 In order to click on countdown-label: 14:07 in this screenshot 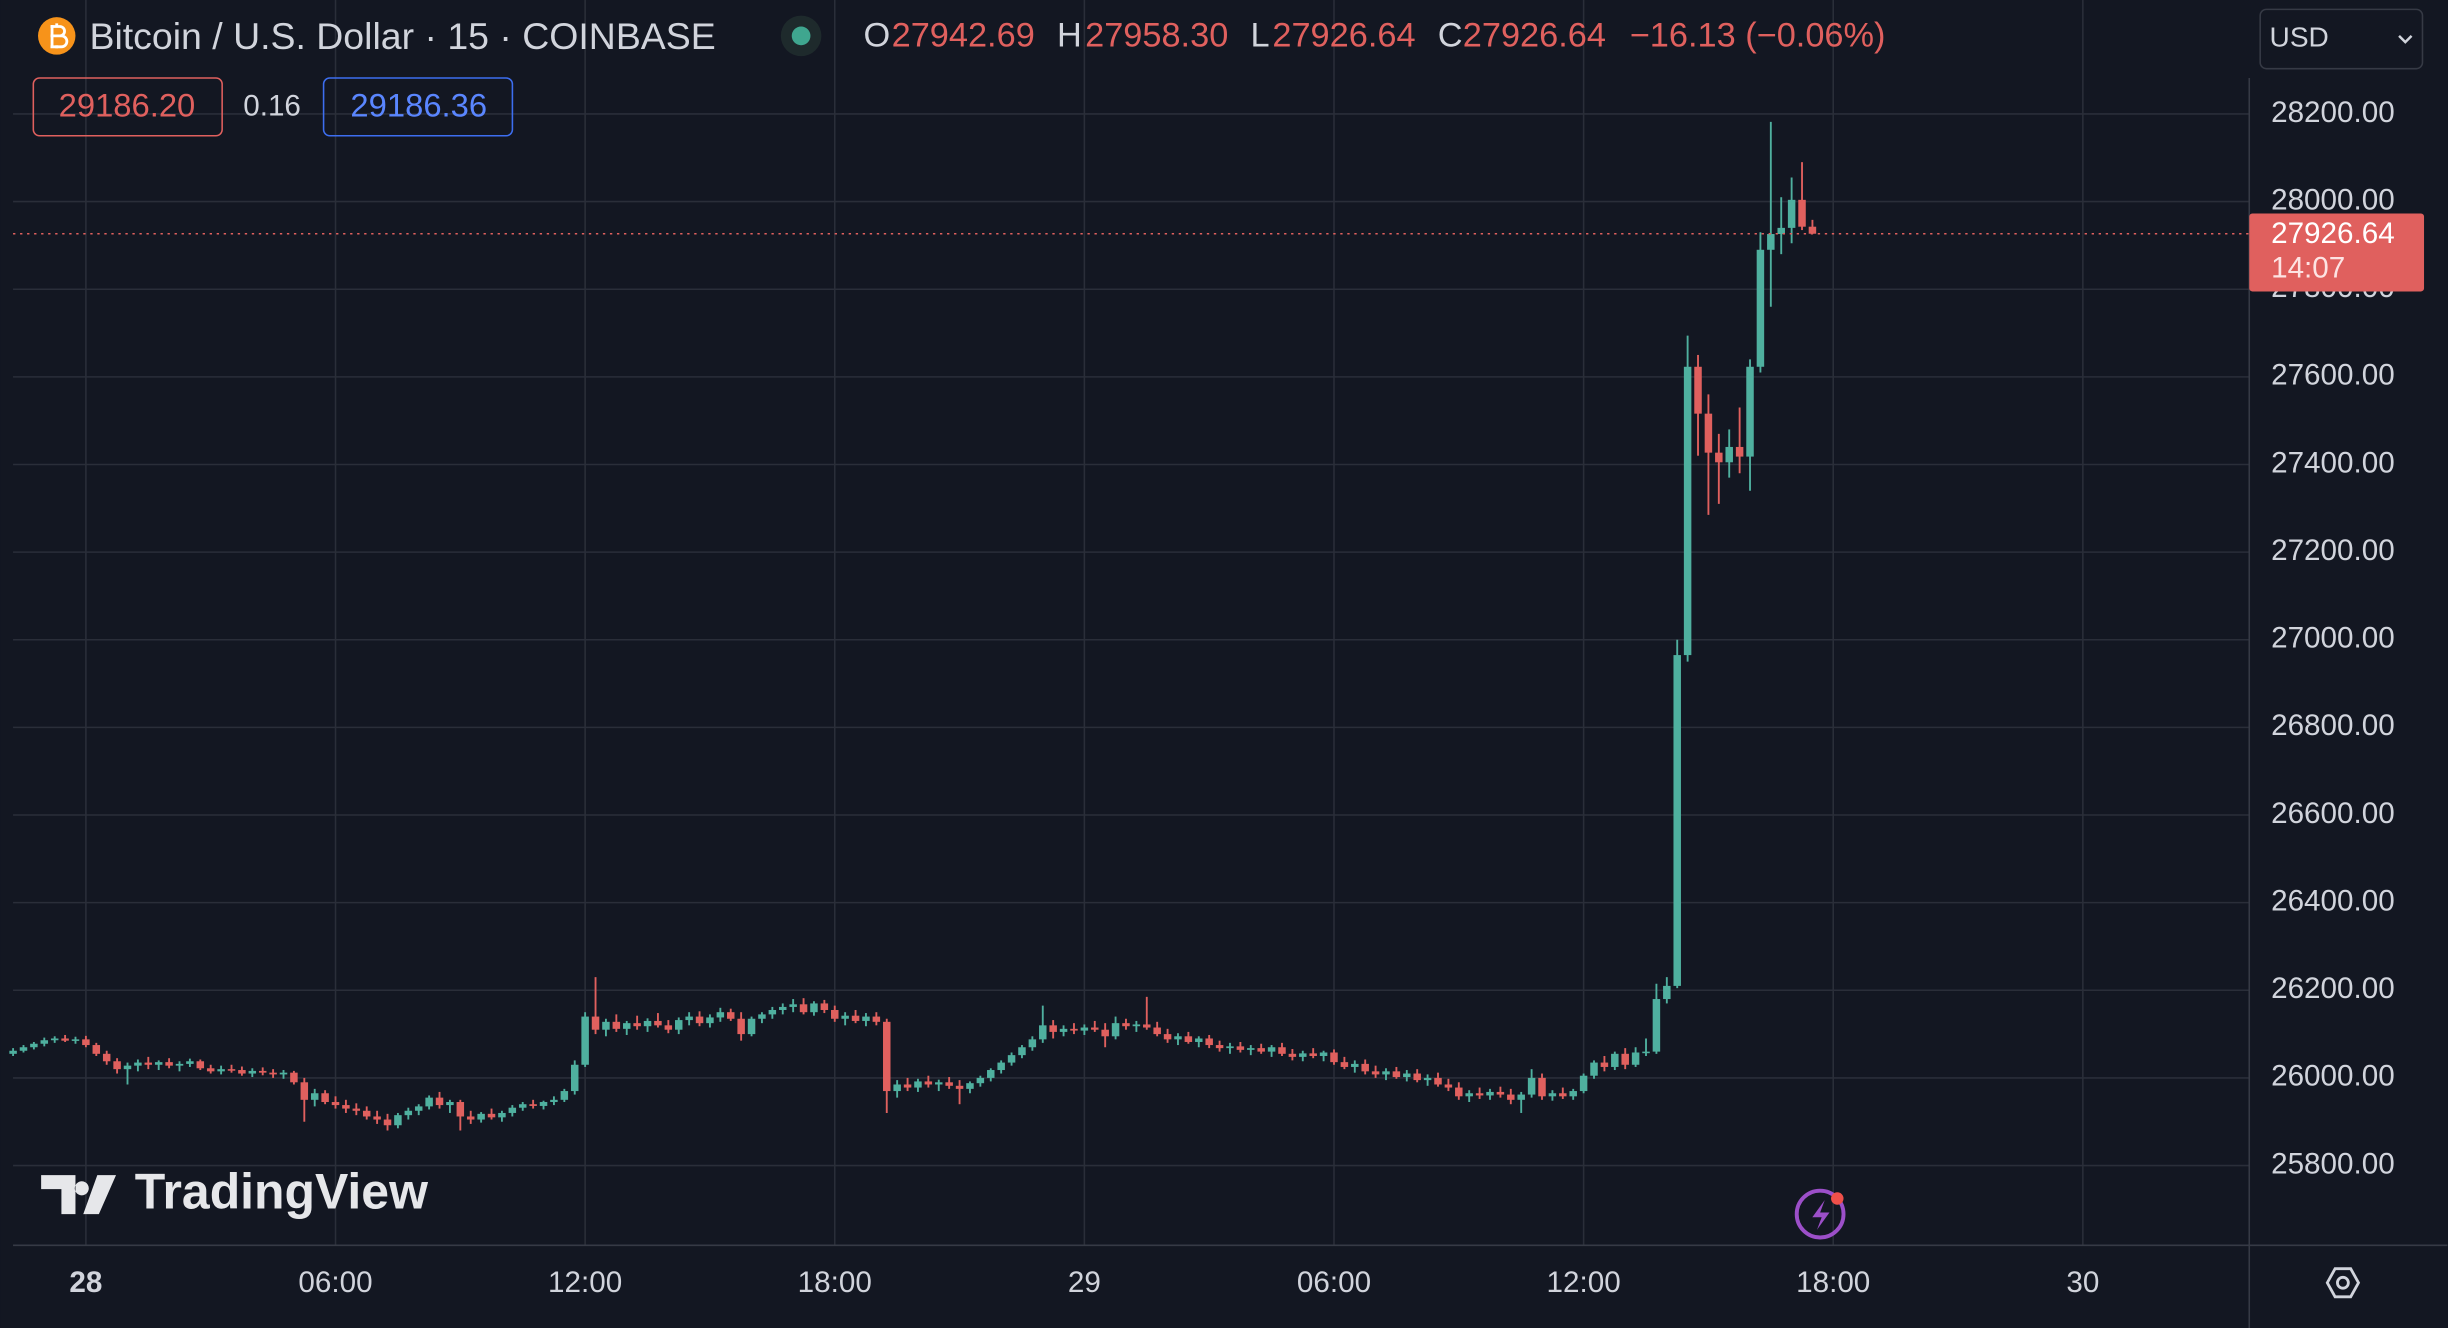, I will do `click(2308, 267)`.